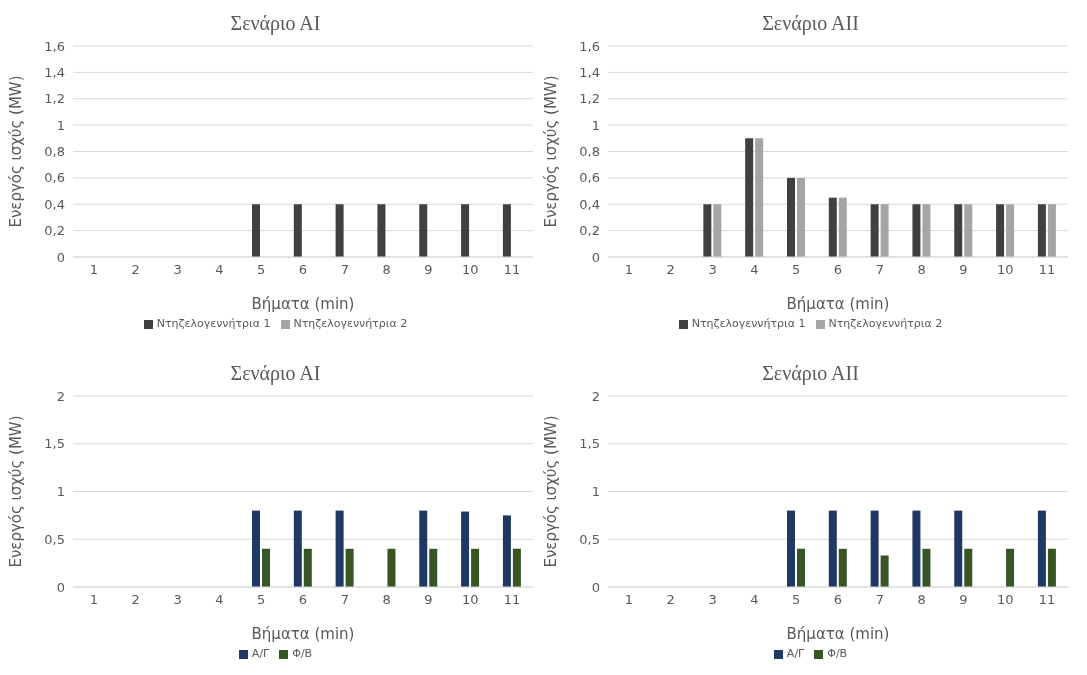 The width and height of the screenshot is (1087, 675). Describe the element at coordinates (54, 204) in the screenshot. I see `y-tick-label: 0,4` at that location.